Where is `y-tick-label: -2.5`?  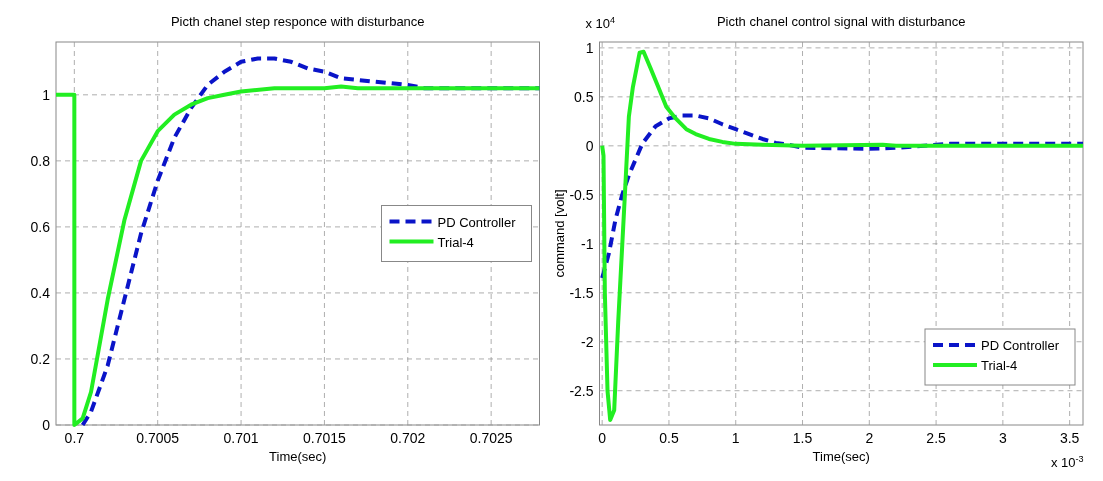
y-tick-label: -2.5 is located at coordinates (581, 390).